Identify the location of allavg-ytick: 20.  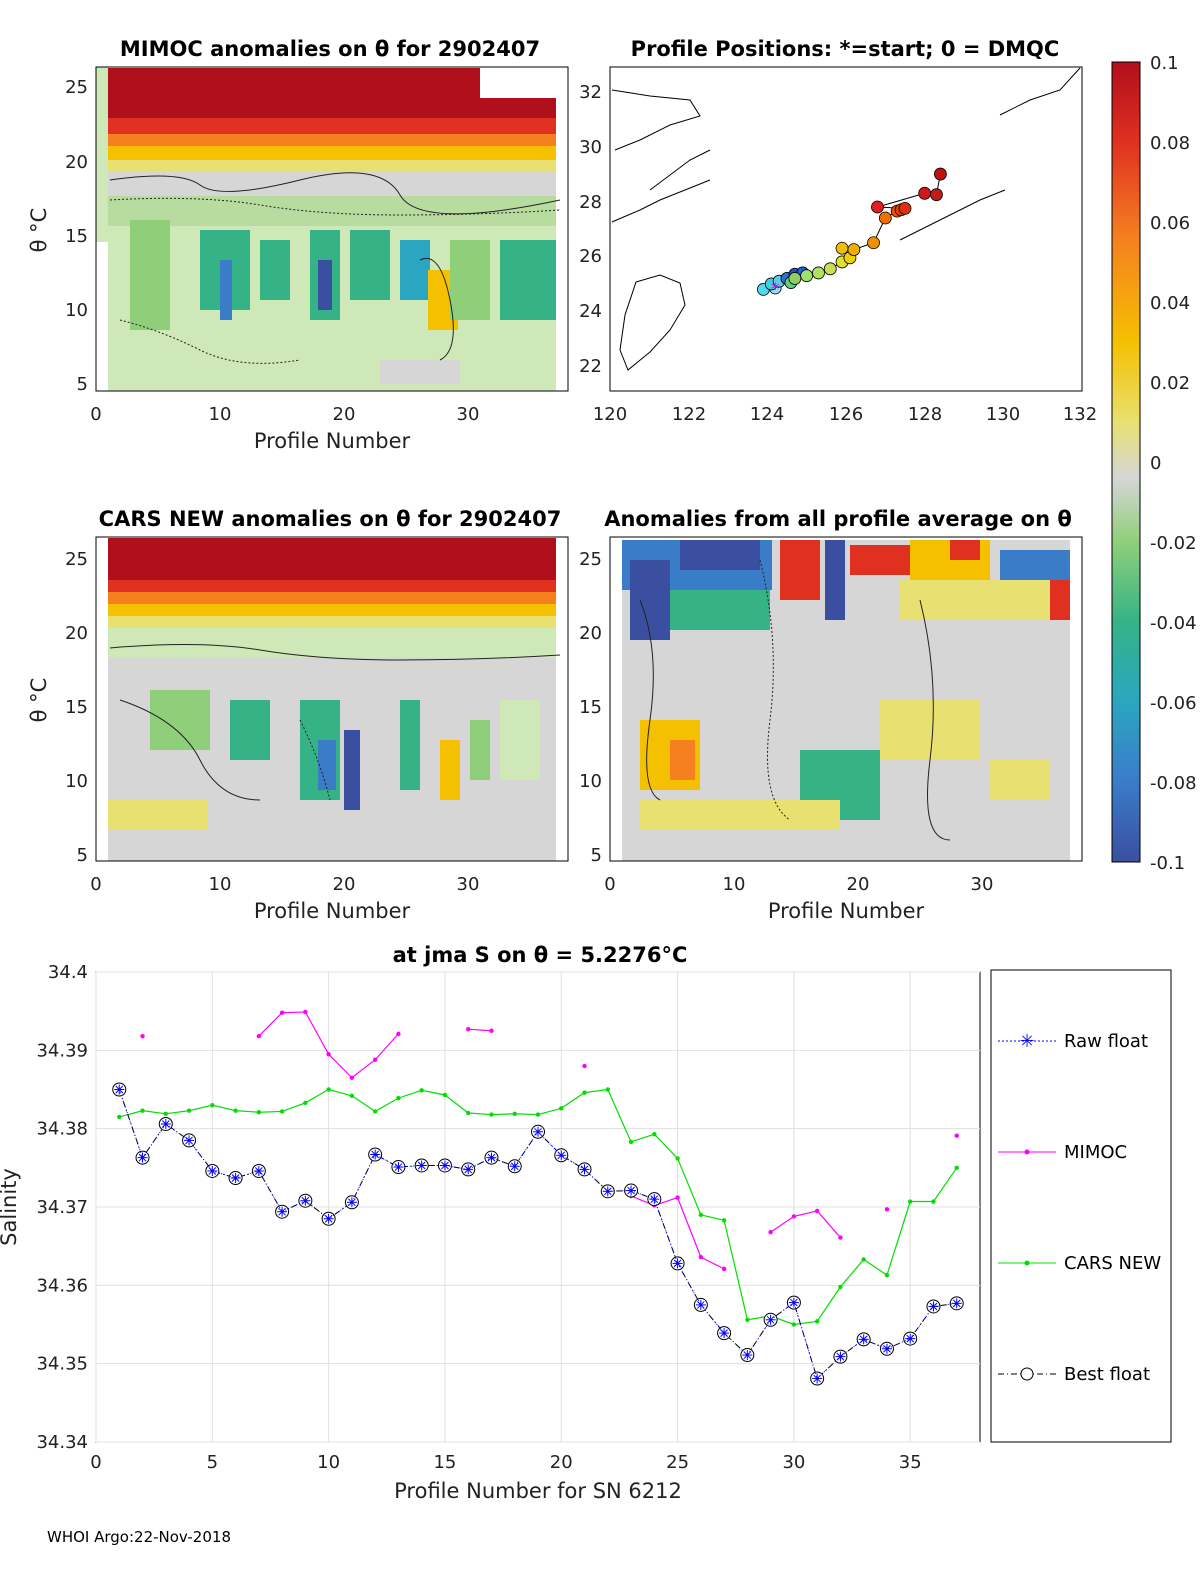
(590, 633).